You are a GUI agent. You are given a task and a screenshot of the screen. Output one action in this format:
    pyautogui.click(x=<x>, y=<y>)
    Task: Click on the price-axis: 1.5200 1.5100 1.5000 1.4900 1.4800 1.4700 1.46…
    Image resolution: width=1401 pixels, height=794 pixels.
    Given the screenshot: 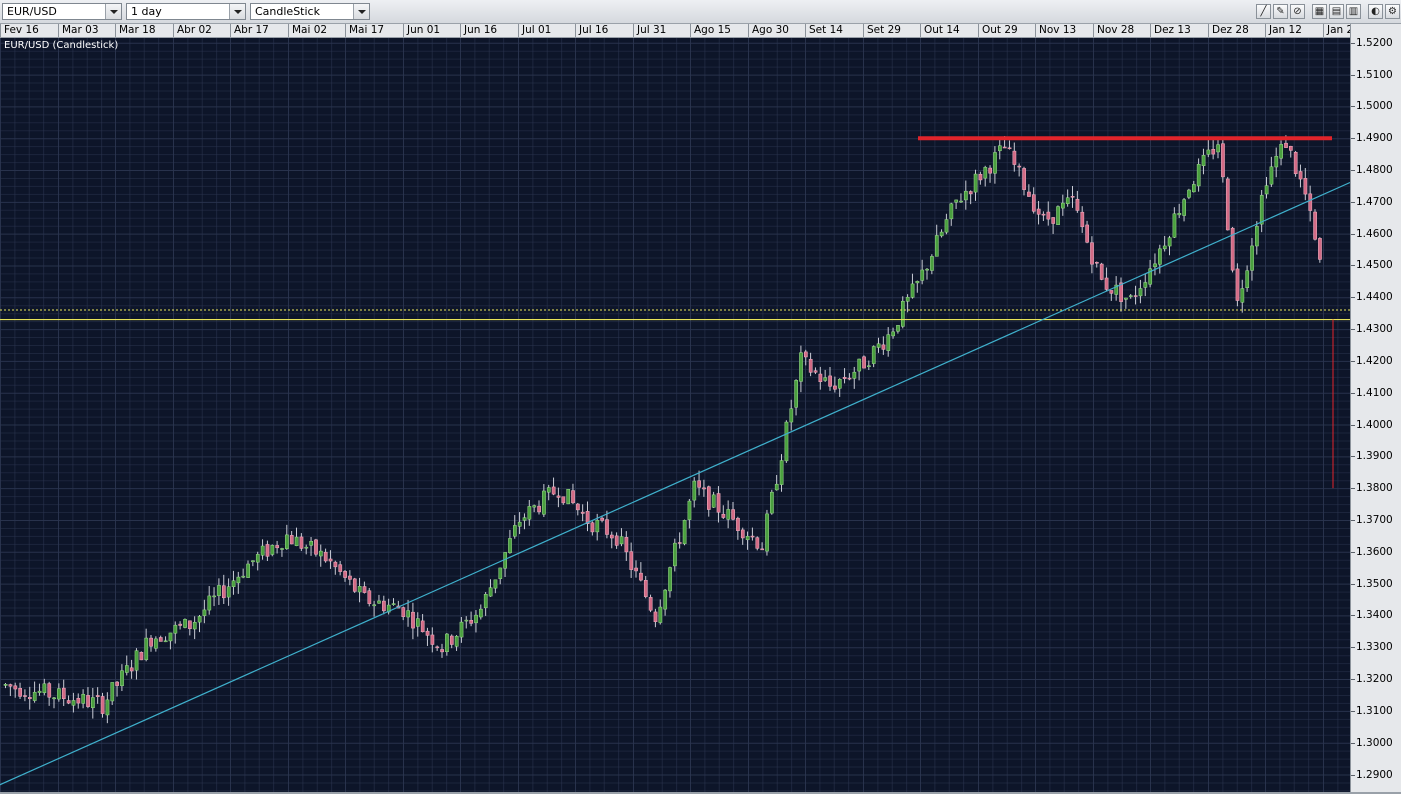 What is the action you would take?
    pyautogui.click(x=1375, y=408)
    